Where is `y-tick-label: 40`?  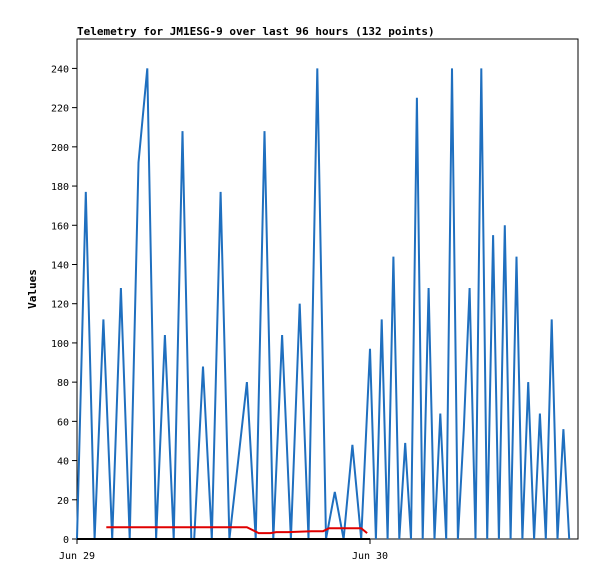 y-tick-label: 40 is located at coordinates (63, 462).